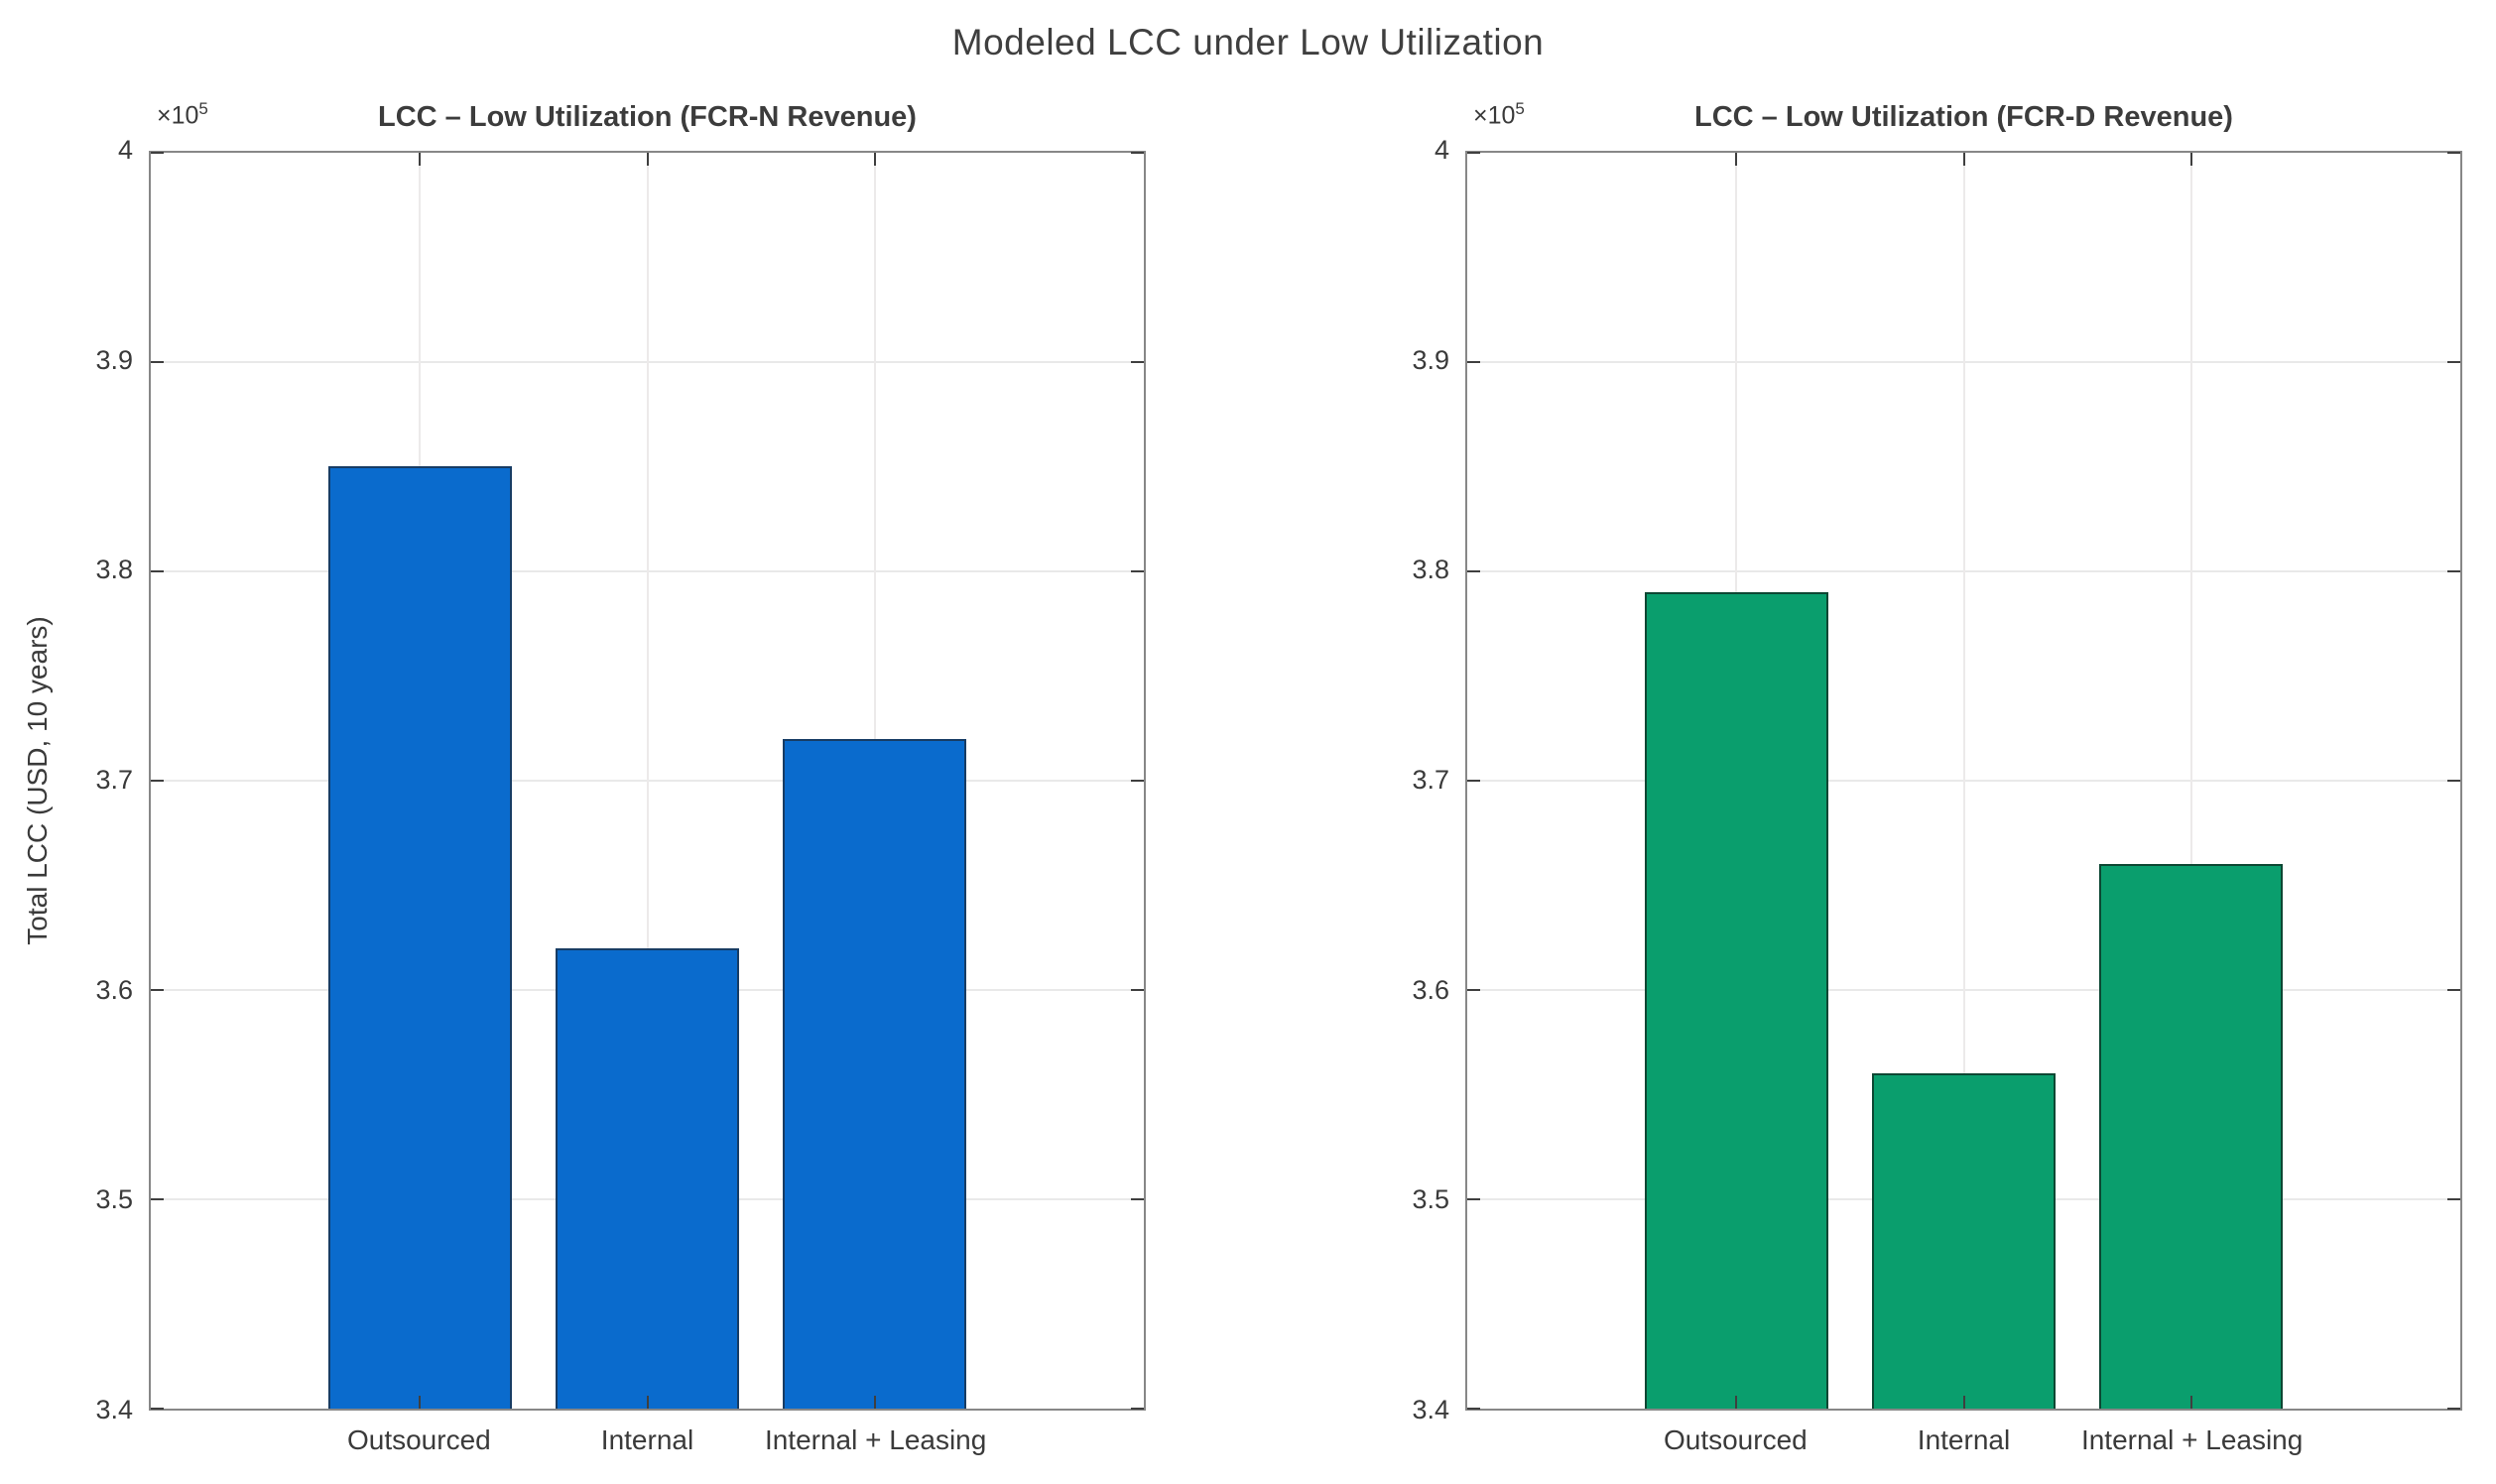 This screenshot has width=2496, height=1484. What do you see at coordinates (1963, 117) in the screenshot?
I see `panel-title: LCC – Low Utilization (FCR-D Revenue)` at bounding box center [1963, 117].